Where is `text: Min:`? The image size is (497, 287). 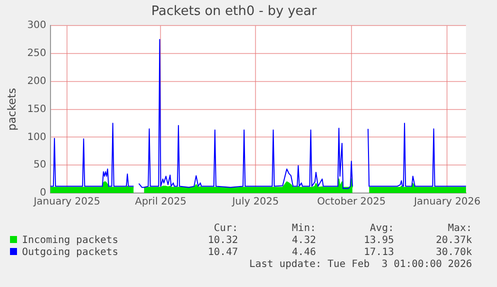 text: Min: is located at coordinates (303, 228).